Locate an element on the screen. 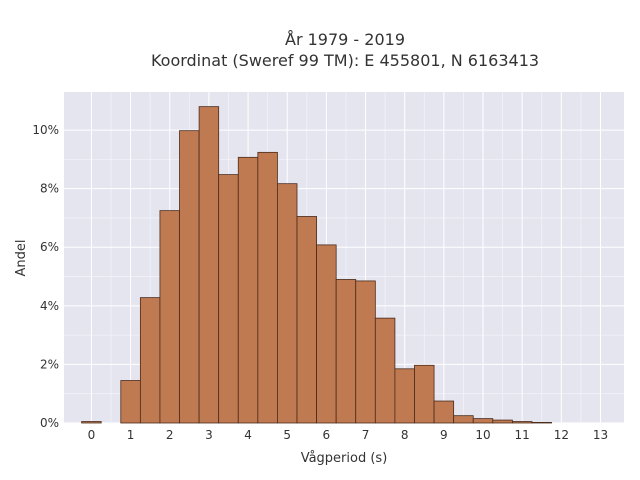  x-tick-label: 12 is located at coordinates (561, 435).